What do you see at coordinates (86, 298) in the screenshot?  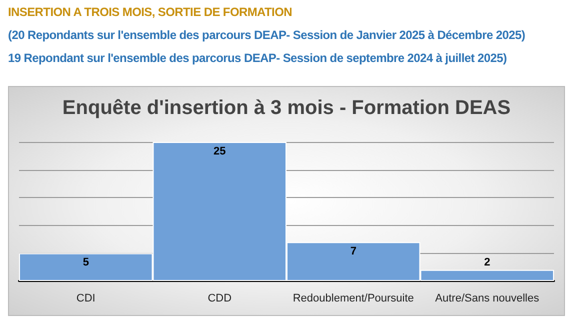 I see `x-tick-label: CDI` at bounding box center [86, 298].